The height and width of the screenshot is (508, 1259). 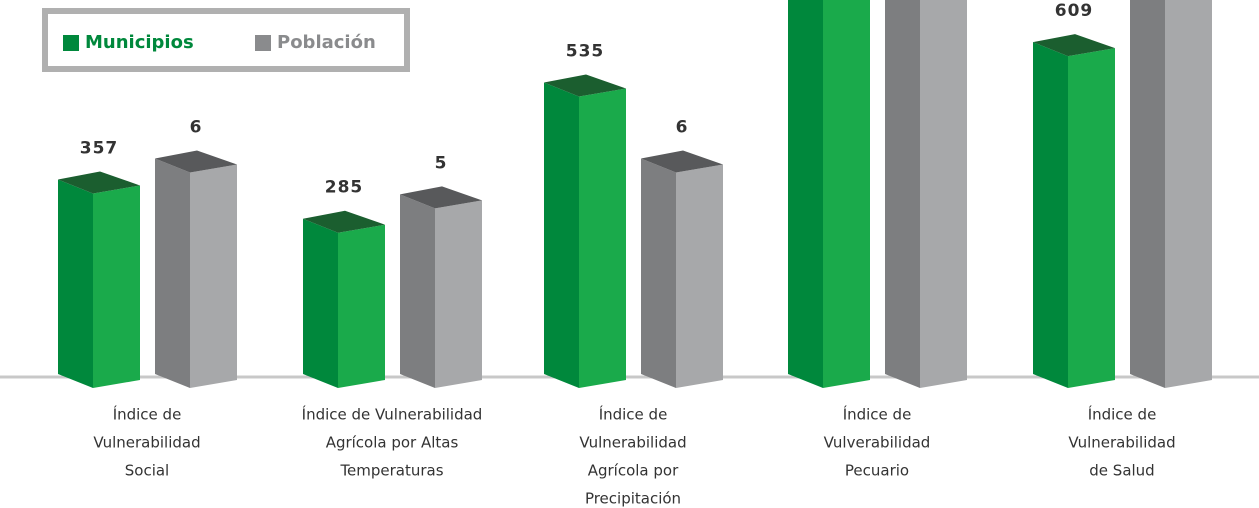 I want to click on data-label: 285, so click(x=344, y=188).